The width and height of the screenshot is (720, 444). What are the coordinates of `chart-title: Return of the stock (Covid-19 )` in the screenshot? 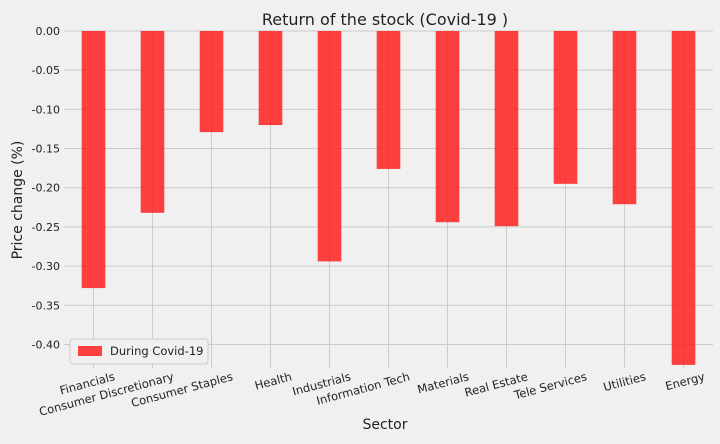 It's located at (385, 19).